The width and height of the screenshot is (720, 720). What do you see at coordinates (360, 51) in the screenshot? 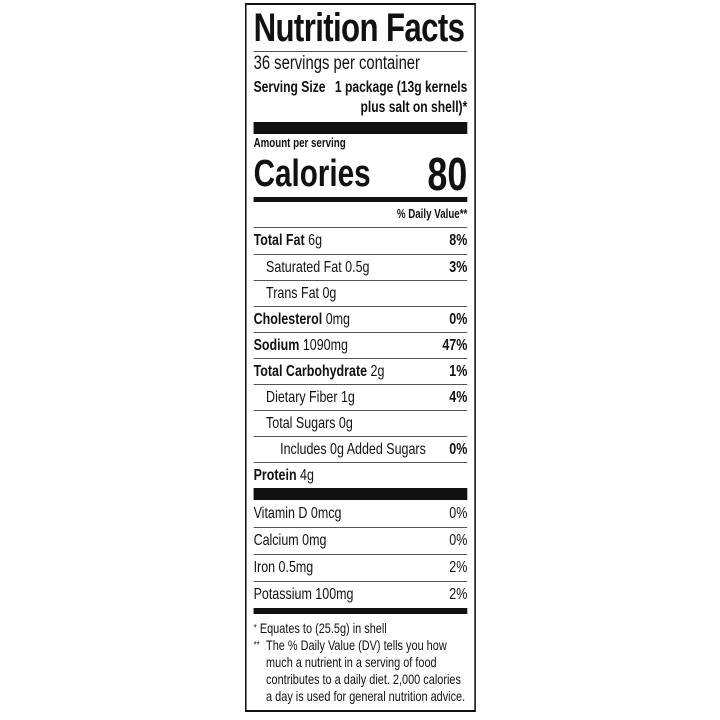
I see `divider` at bounding box center [360, 51].